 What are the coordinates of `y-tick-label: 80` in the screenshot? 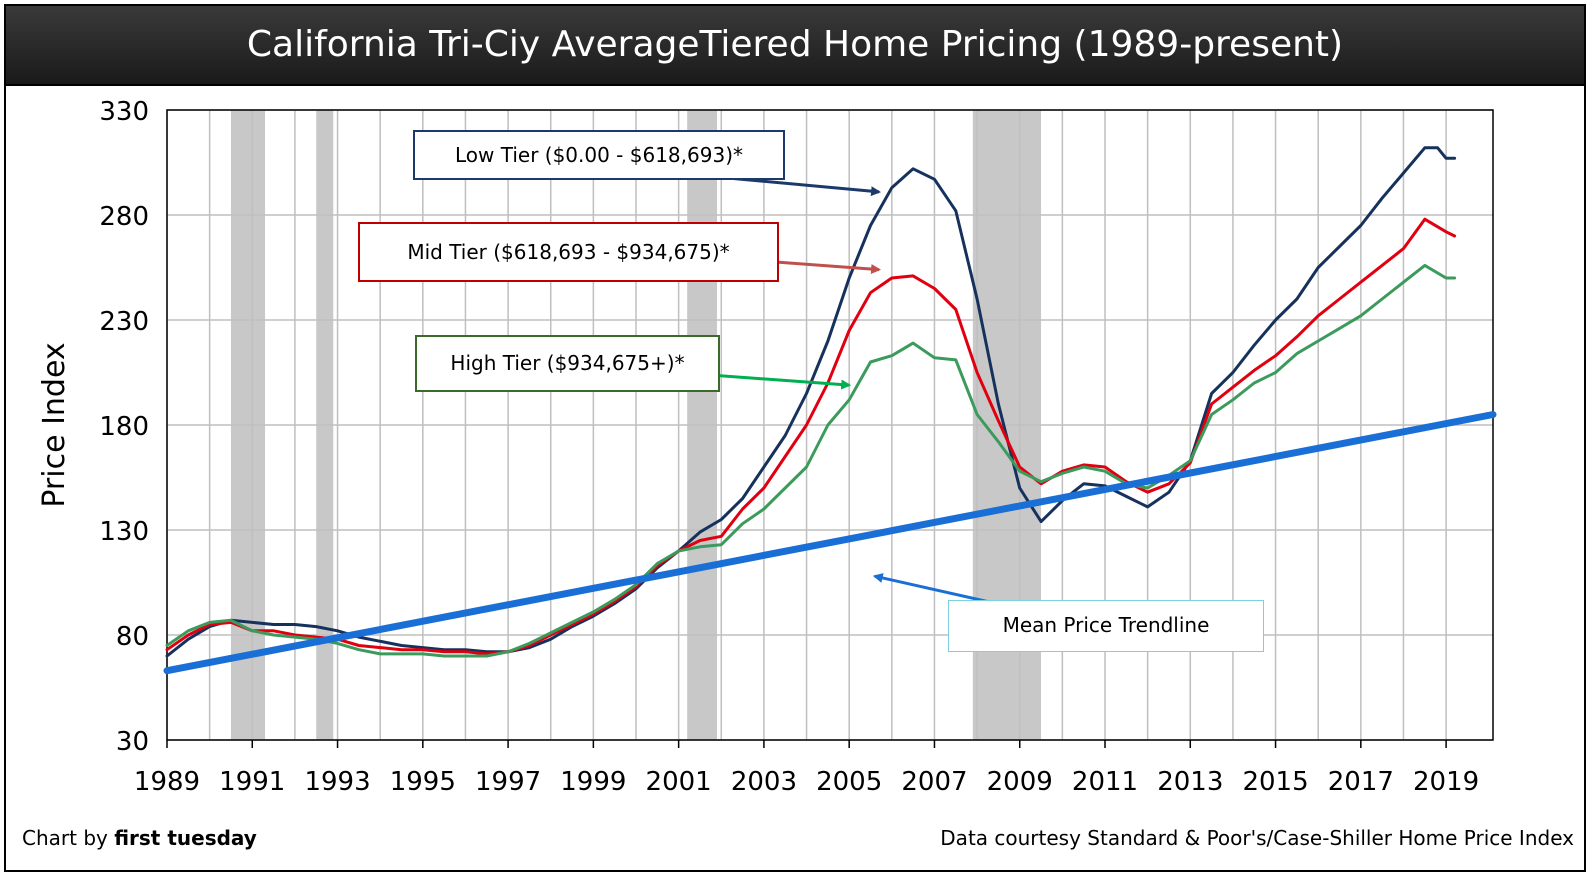 It's located at (132, 637).